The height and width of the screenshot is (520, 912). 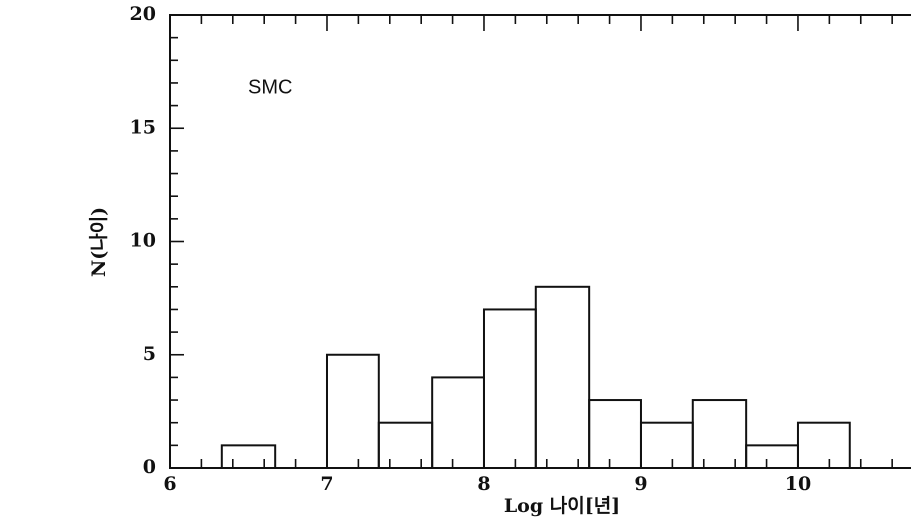 What do you see at coordinates (149, 467) in the screenshot?
I see `y-tick-label: 0` at bounding box center [149, 467].